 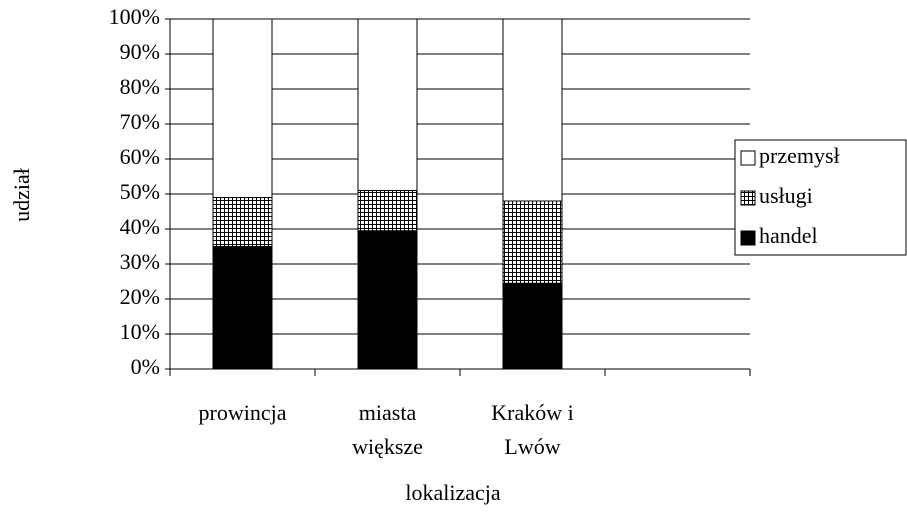 I want to click on y-tick-label: 80%, so click(x=140, y=86).